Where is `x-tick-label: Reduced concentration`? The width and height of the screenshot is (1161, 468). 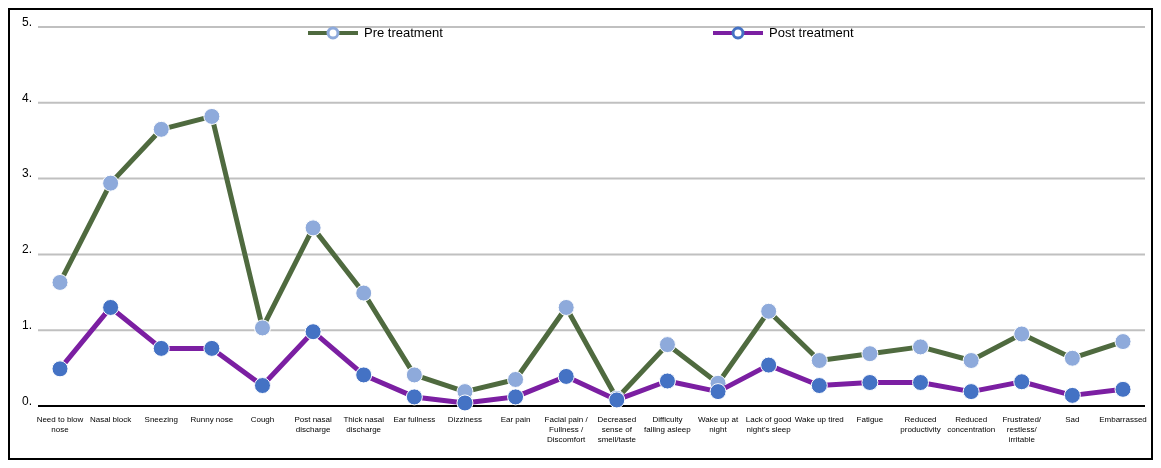 x-tick-label: Reduced concentration is located at coordinates (971, 424).